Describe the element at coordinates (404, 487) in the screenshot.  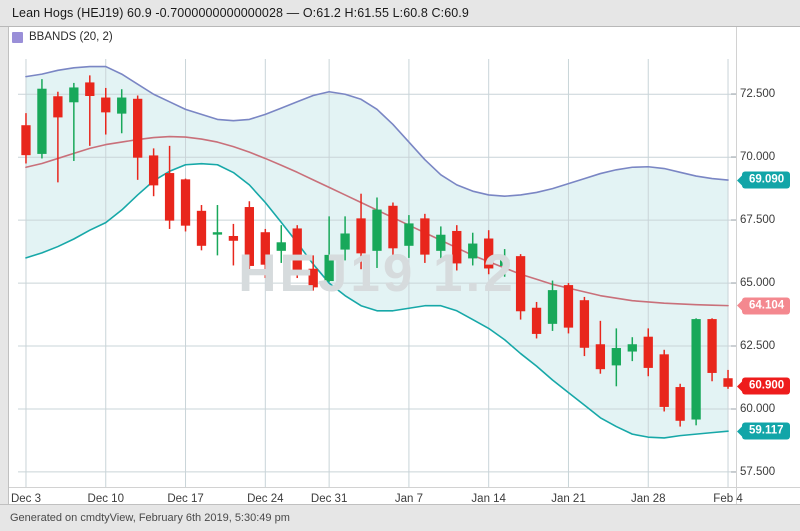
I see `date-axis-line` at that location.